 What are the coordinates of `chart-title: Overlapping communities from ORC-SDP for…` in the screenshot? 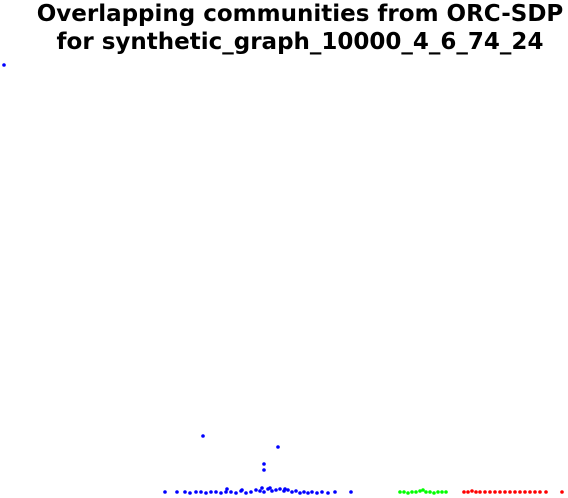 It's located at (284, 28).